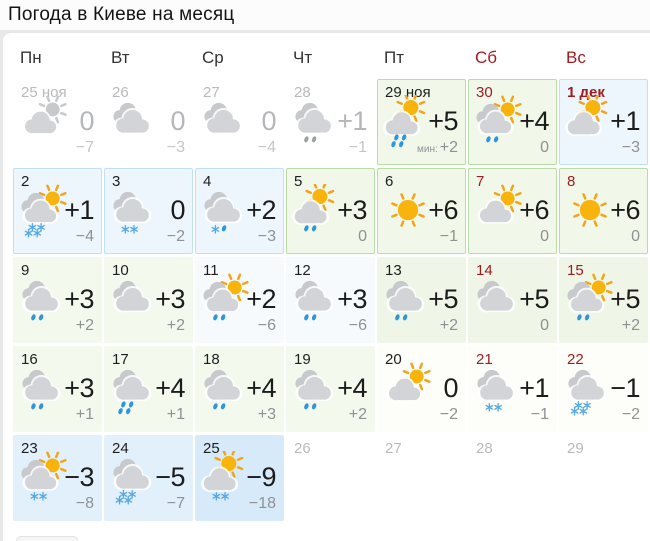  Describe the element at coordinates (79, 477) in the screenshot. I see `day-high-temp: −3` at that location.